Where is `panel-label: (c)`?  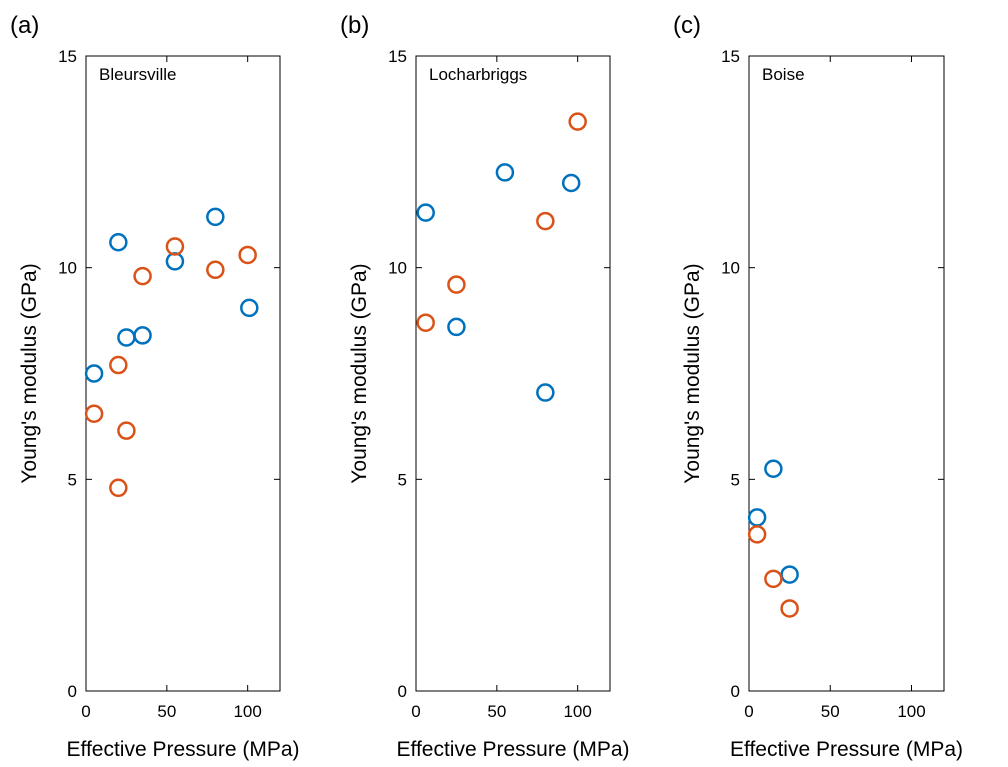
panel-label: (c) is located at coordinates (687, 25).